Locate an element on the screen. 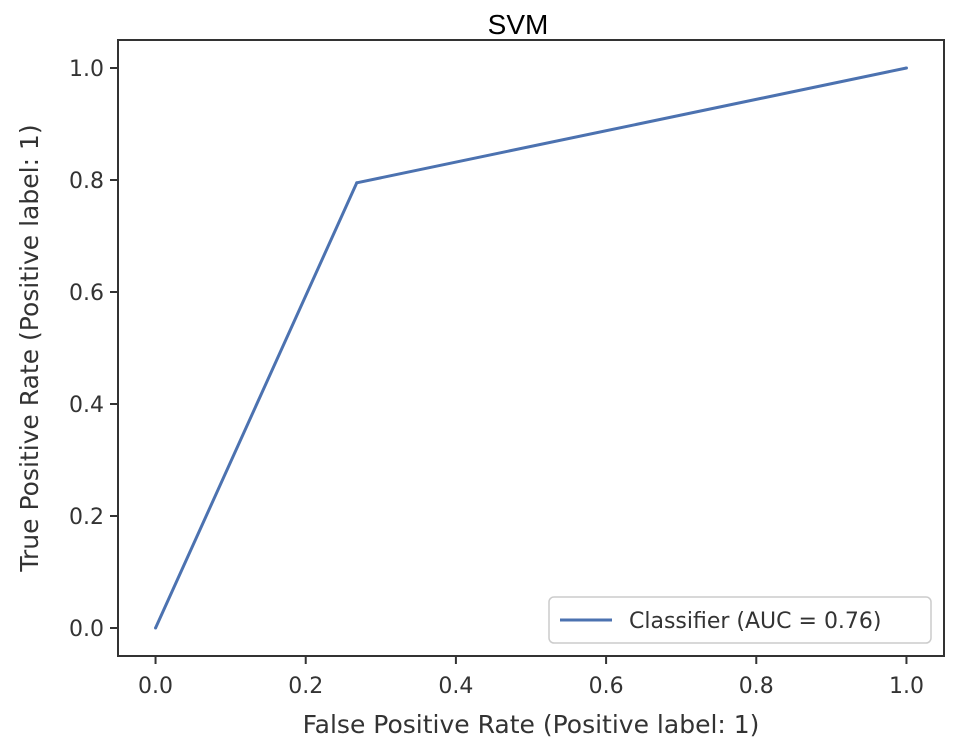 This screenshot has width=968, height=754. x-tick-label: 0.4 is located at coordinates (455, 686).